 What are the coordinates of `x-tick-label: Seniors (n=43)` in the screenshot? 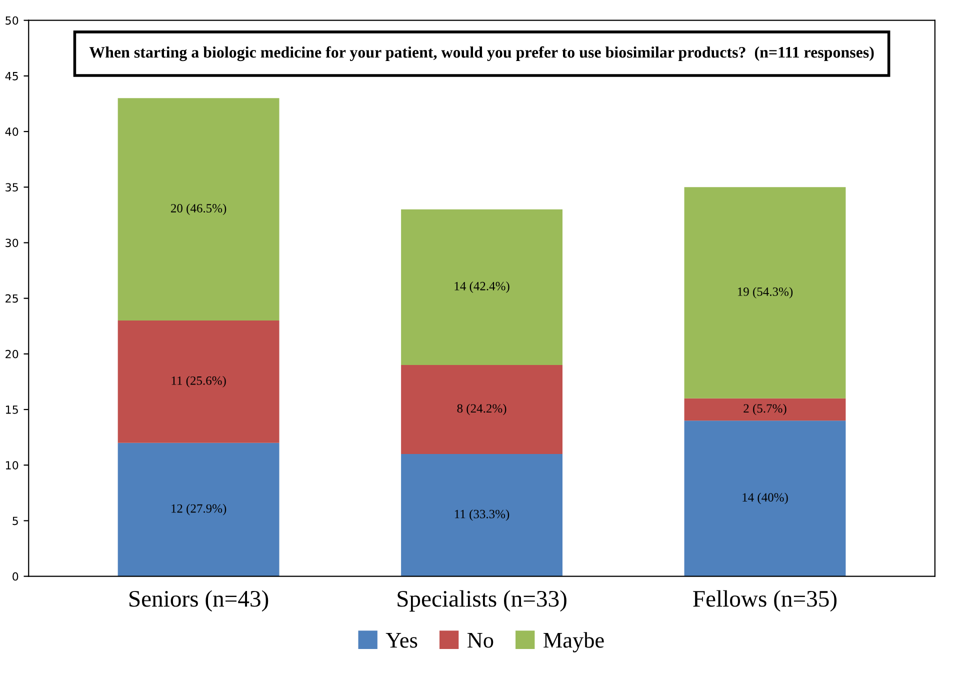 It's located at (199, 601).